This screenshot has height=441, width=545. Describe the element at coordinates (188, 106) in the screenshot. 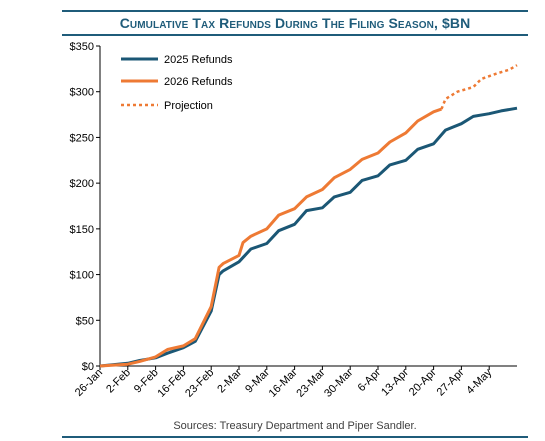

I see `legend-label-3: Projection` at that location.